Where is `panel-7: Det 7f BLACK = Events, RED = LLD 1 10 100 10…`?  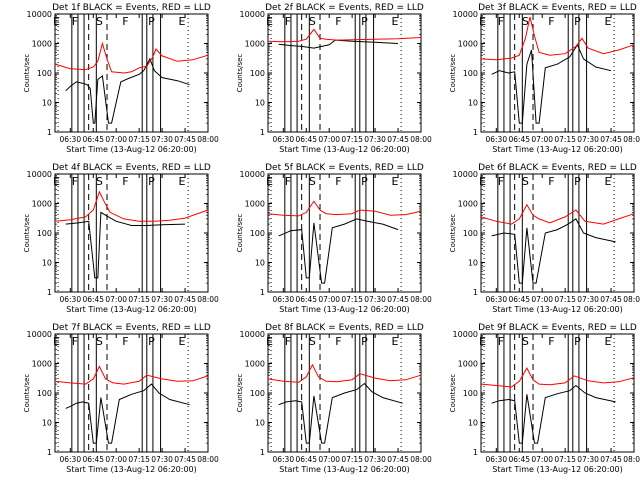
panel-7: Det 7f BLACK = Events, RED = LLD 1 10 100 10… is located at coordinates (121, 398).